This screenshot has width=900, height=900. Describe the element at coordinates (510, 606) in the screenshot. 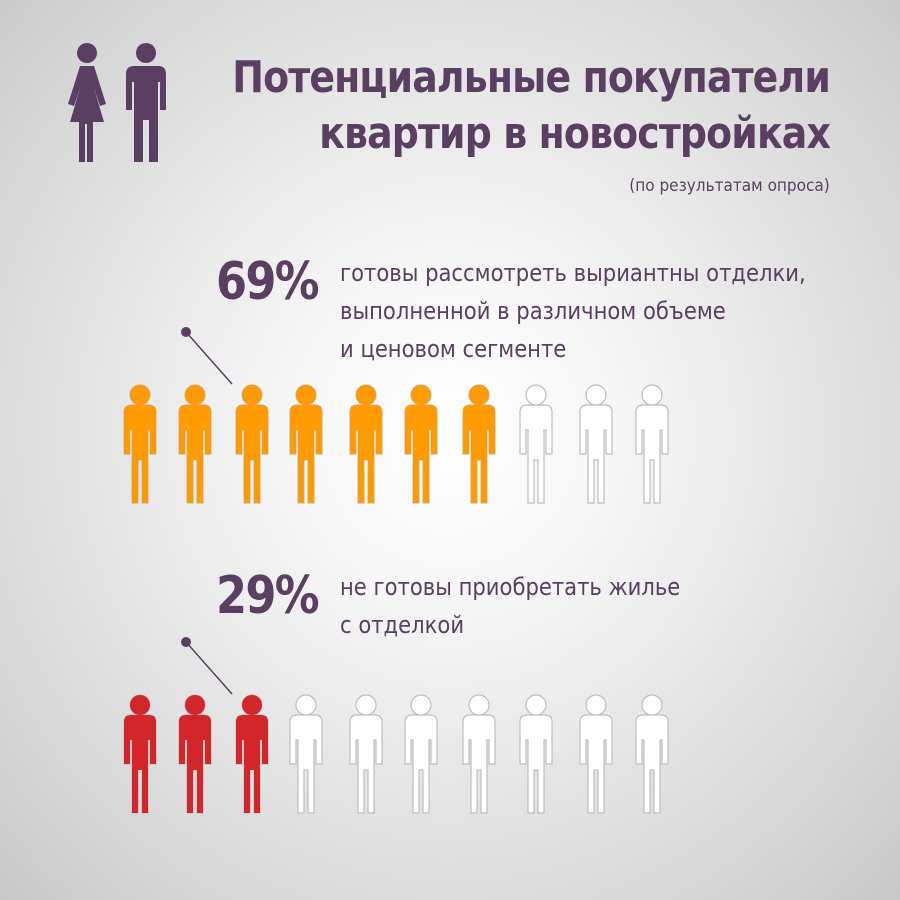

I see `description-2: не готовы приобретать жилье с отделкой` at that location.